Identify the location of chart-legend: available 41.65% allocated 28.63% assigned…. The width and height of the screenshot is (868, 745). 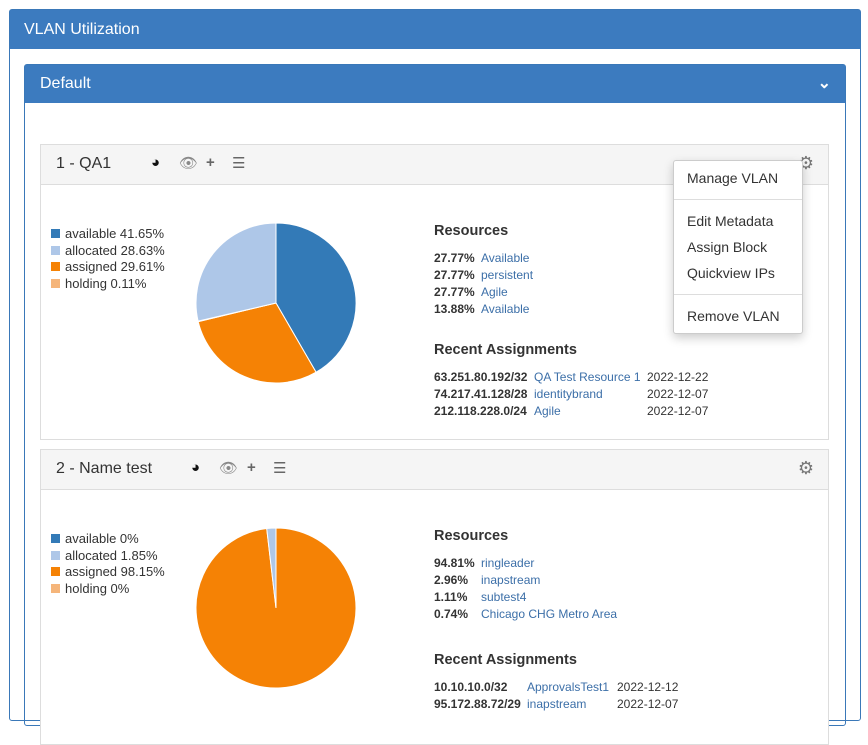
(108, 259).